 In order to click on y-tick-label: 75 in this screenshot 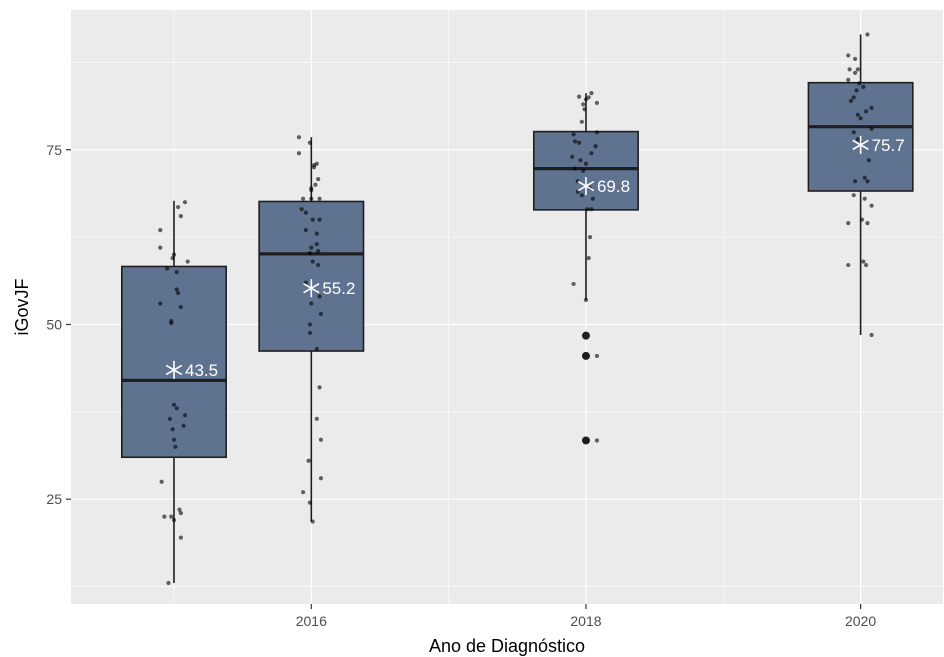, I will do `click(54, 150)`.